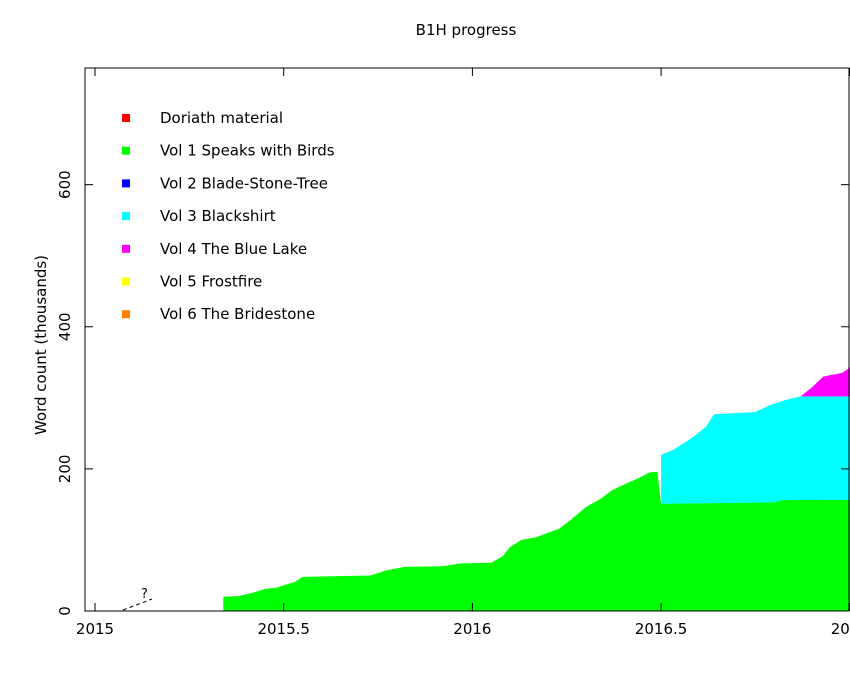 The image size is (850, 680). Describe the element at coordinates (65, 469) in the screenshot. I see `y-tick-label: 200` at that location.